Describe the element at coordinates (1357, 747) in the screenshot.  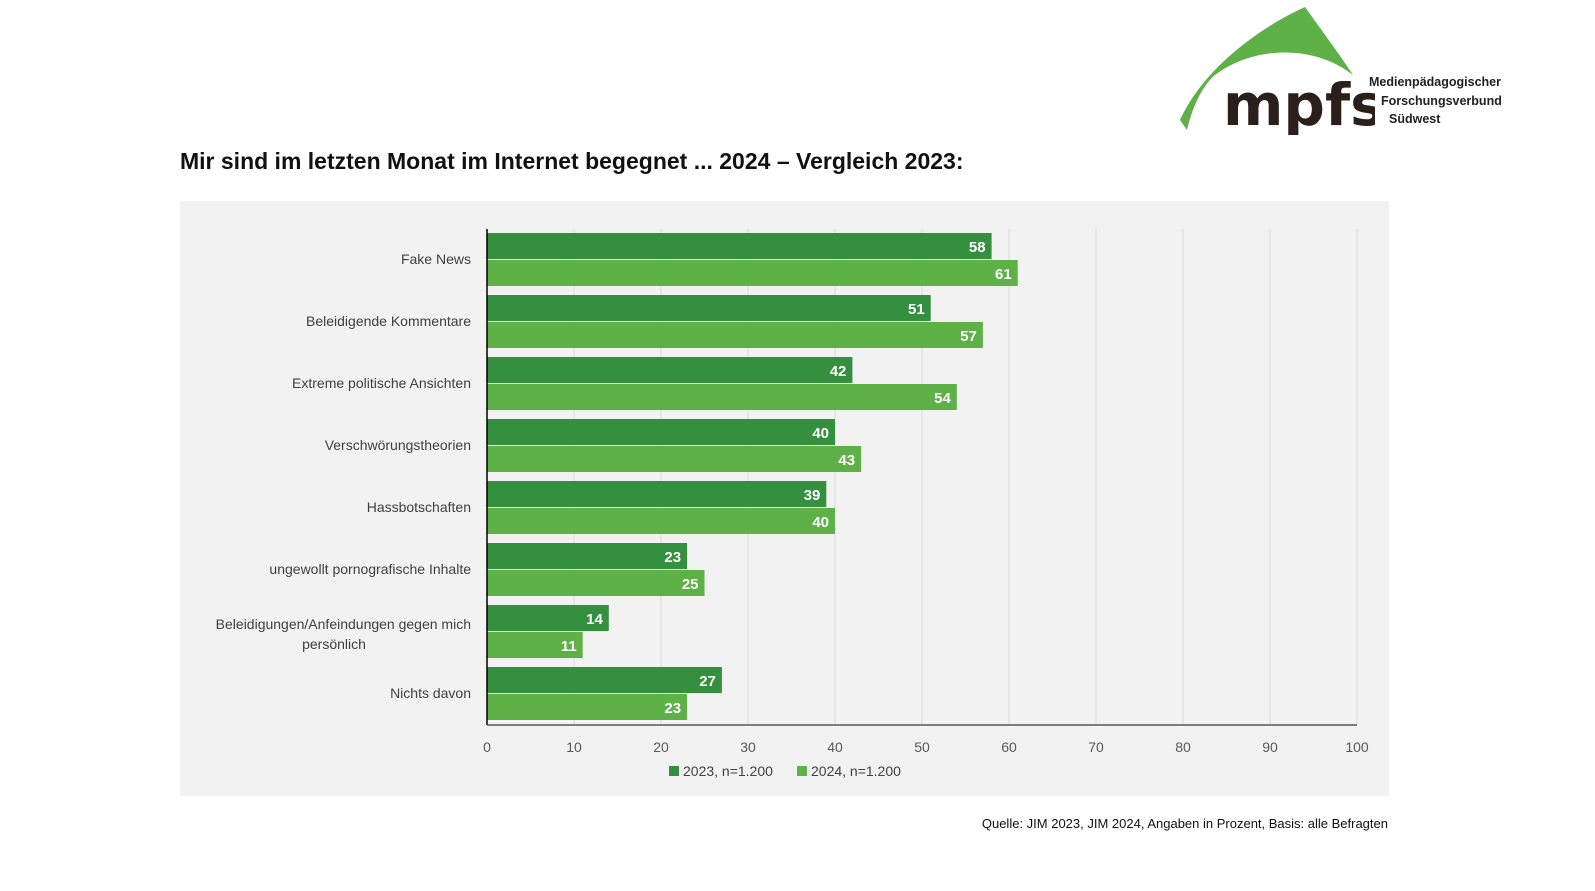
I see `x-tick-label: 100` at that location.